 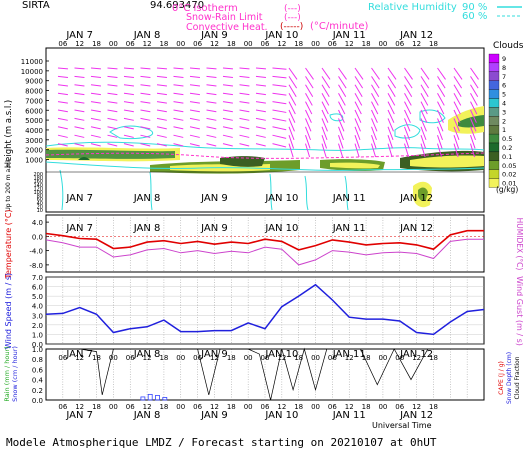 I want to click on snow-rain-label: Snow-Rain Limit, so click(x=224, y=17).